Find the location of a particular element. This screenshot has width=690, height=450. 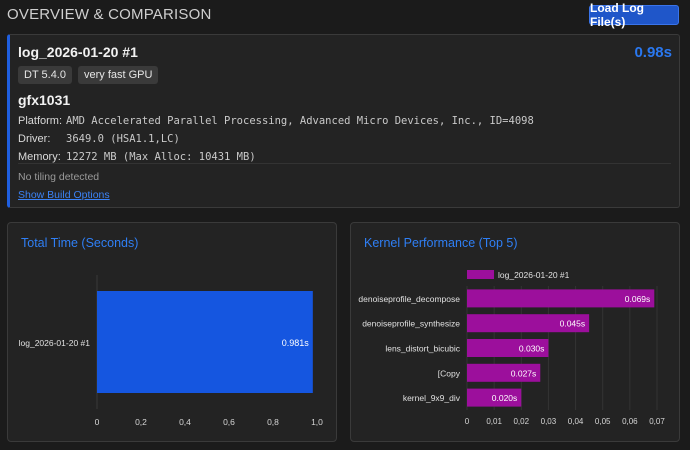

driver-row: Driver: 3649.0 (HSA1.1,LC) is located at coordinates (99, 139).